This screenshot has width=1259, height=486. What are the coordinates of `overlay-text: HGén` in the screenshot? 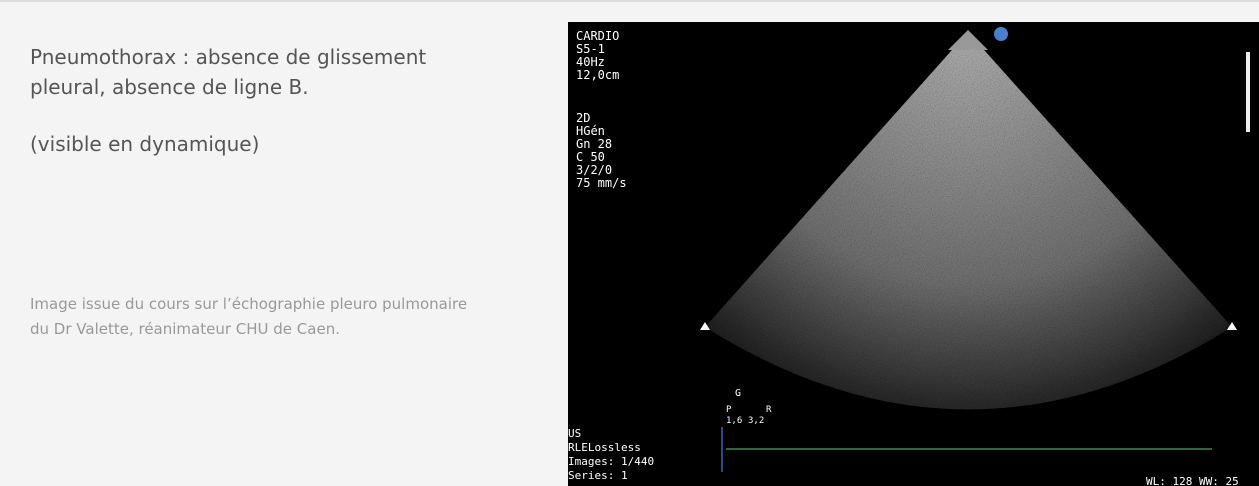 It's located at (590, 131).